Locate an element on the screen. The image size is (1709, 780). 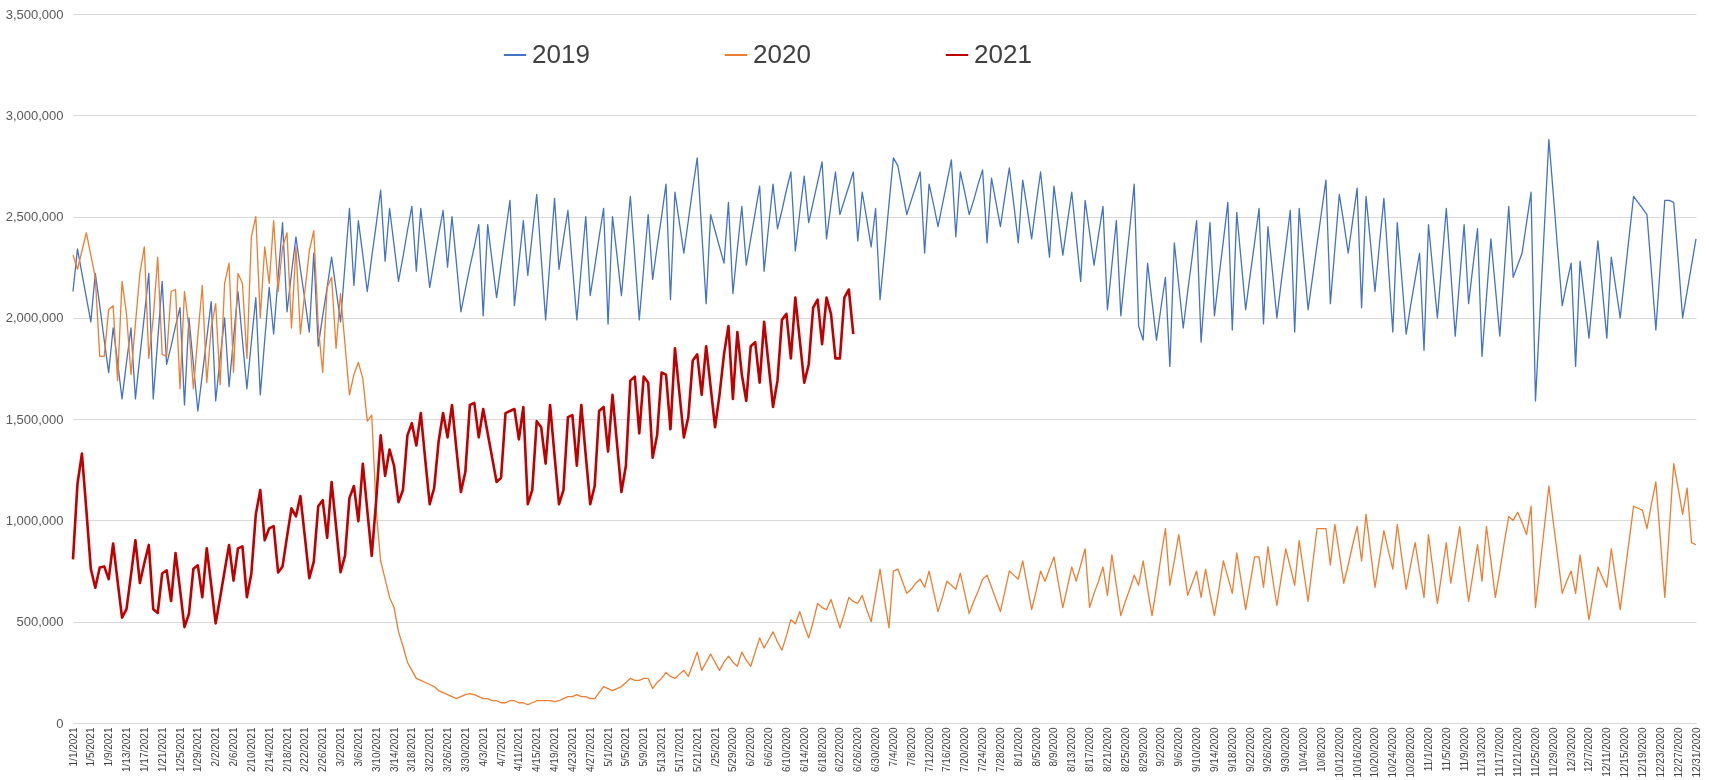
x-tick-label: 9/14/2020 is located at coordinates (1214, 749).